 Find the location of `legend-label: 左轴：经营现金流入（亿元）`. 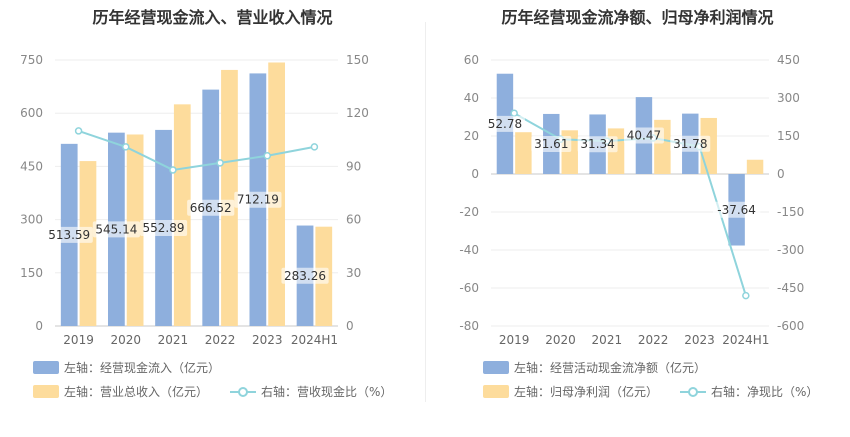

legend-label: 左轴：经营现金流入（亿元） is located at coordinates (142, 367).